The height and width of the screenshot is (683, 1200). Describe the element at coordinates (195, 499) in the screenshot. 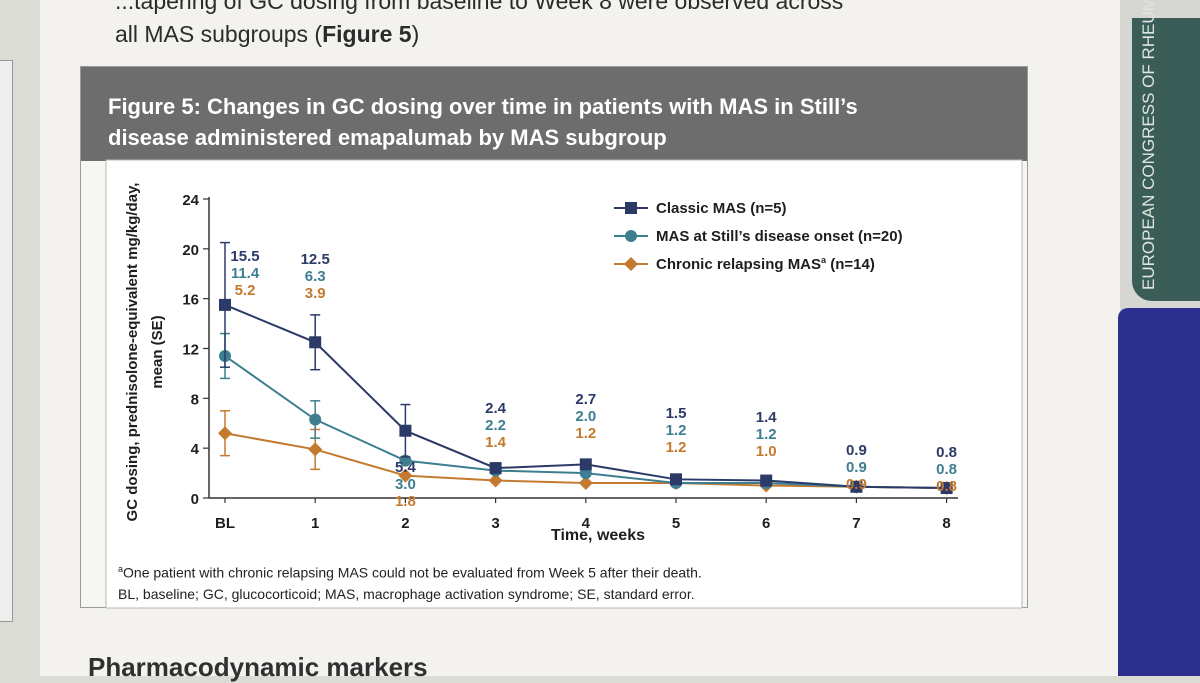

I see `y-tick-label-0: 0` at that location.